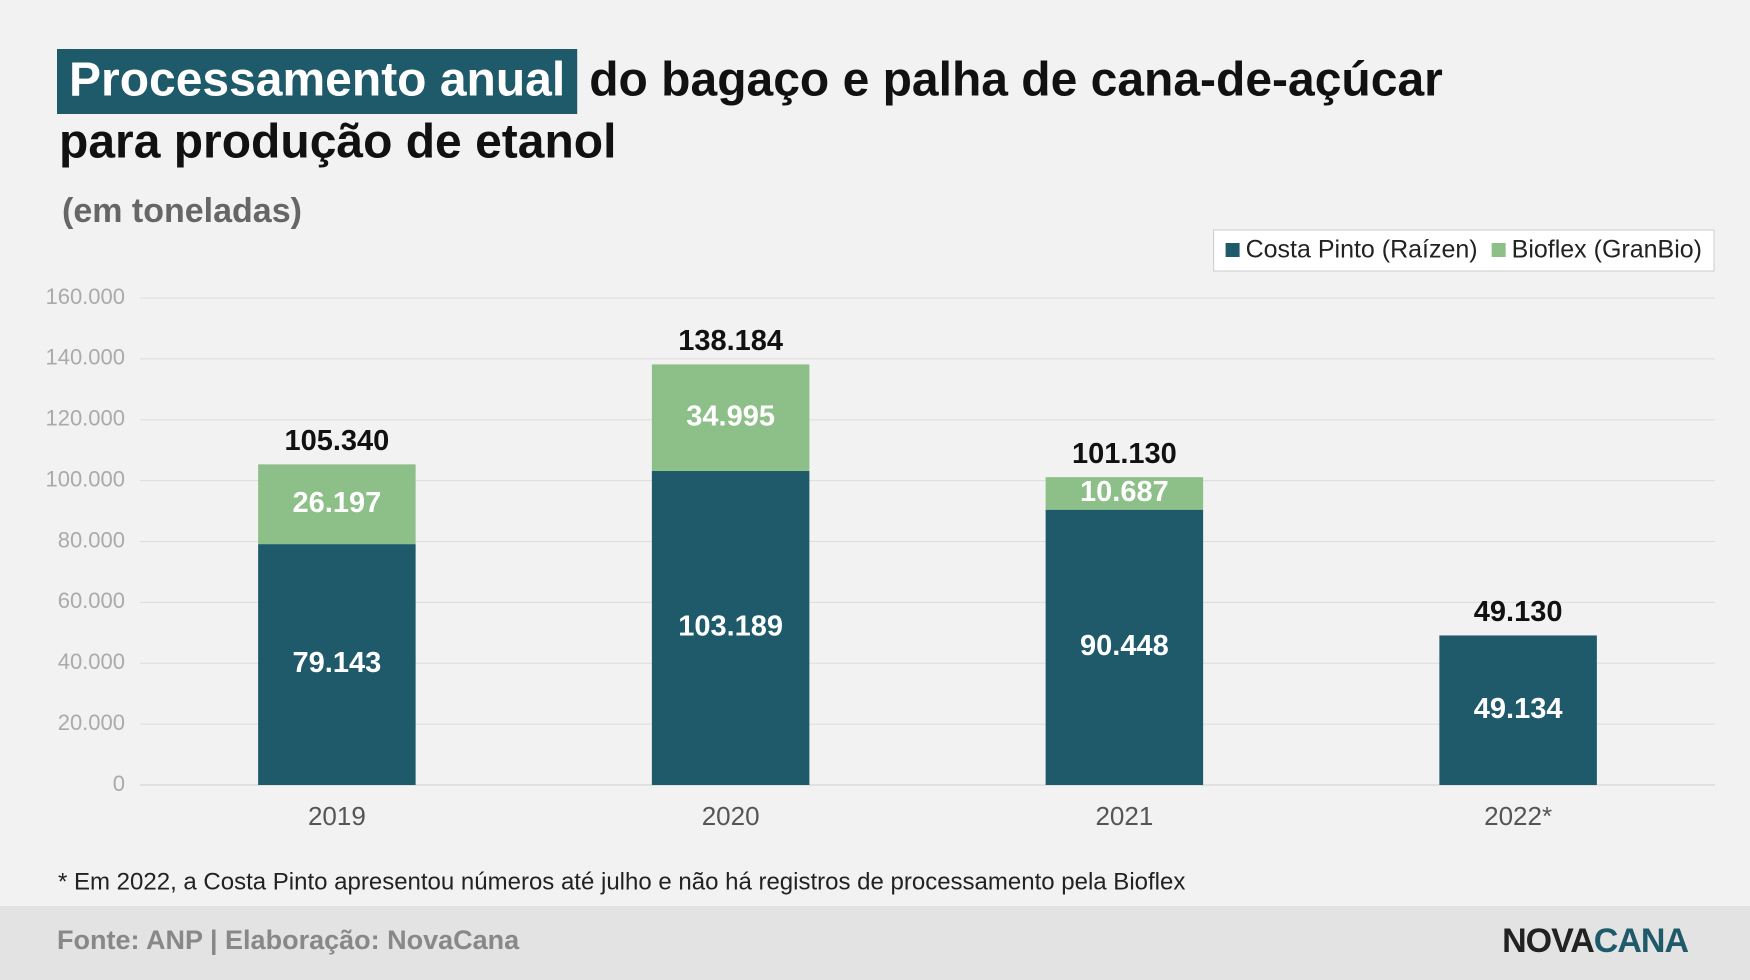  Describe the element at coordinates (875, 943) in the screenshot. I see `footer-band` at that location.